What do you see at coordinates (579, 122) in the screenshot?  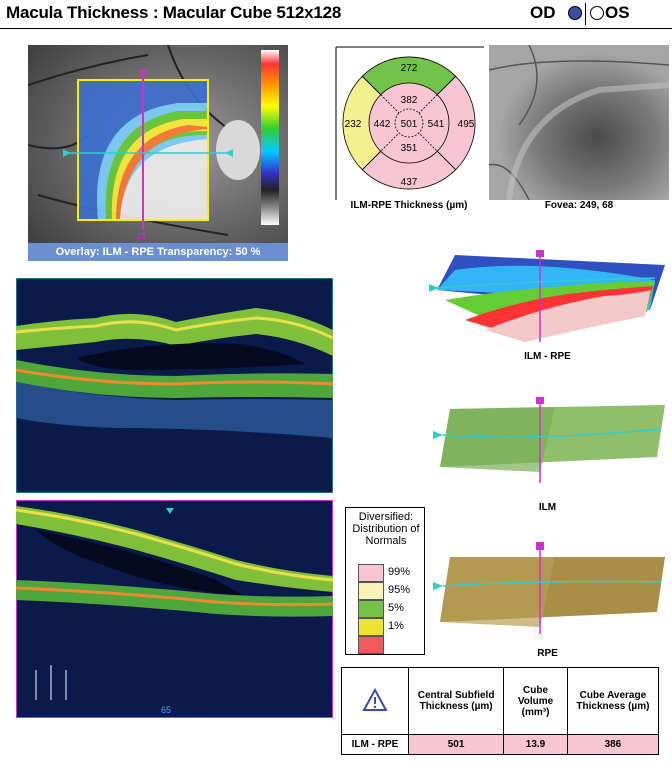 I see `fovea-image` at bounding box center [579, 122].